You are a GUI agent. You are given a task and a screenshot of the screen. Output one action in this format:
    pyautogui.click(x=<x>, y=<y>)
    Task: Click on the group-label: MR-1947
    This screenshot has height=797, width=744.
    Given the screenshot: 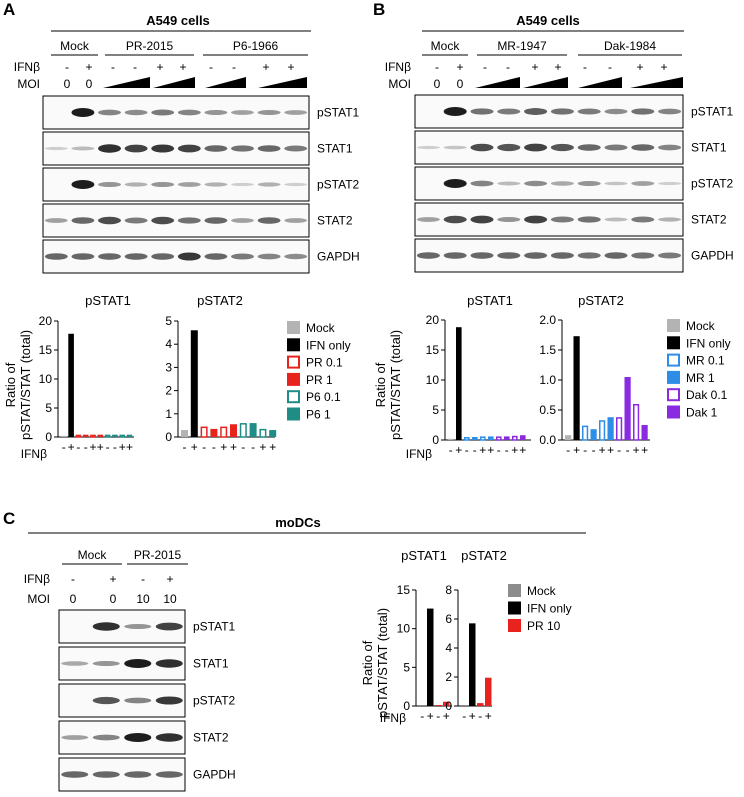 What is the action you would take?
    pyautogui.click(x=522, y=46)
    